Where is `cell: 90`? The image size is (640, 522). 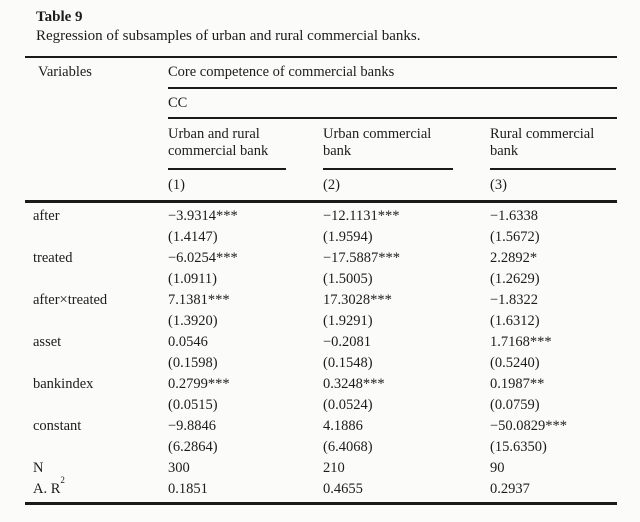
cell: 90 is located at coordinates (497, 468).